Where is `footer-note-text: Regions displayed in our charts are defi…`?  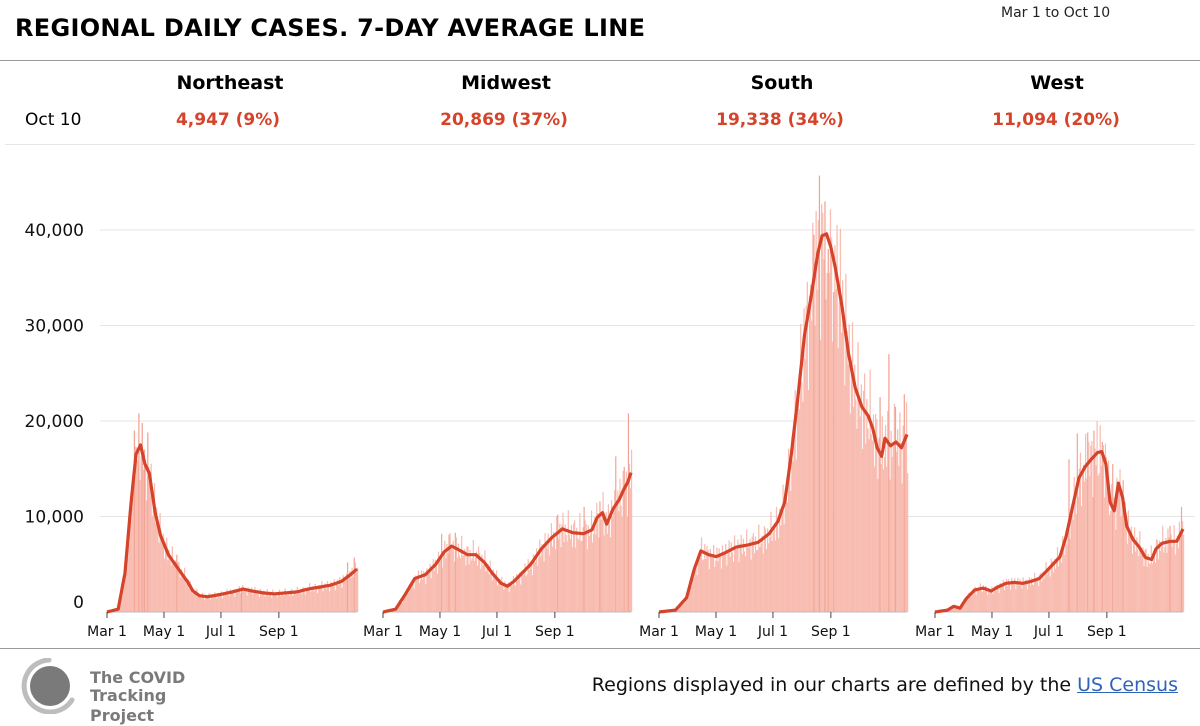 footer-note-text: Regions displayed in our charts are defi… is located at coordinates (831, 685).